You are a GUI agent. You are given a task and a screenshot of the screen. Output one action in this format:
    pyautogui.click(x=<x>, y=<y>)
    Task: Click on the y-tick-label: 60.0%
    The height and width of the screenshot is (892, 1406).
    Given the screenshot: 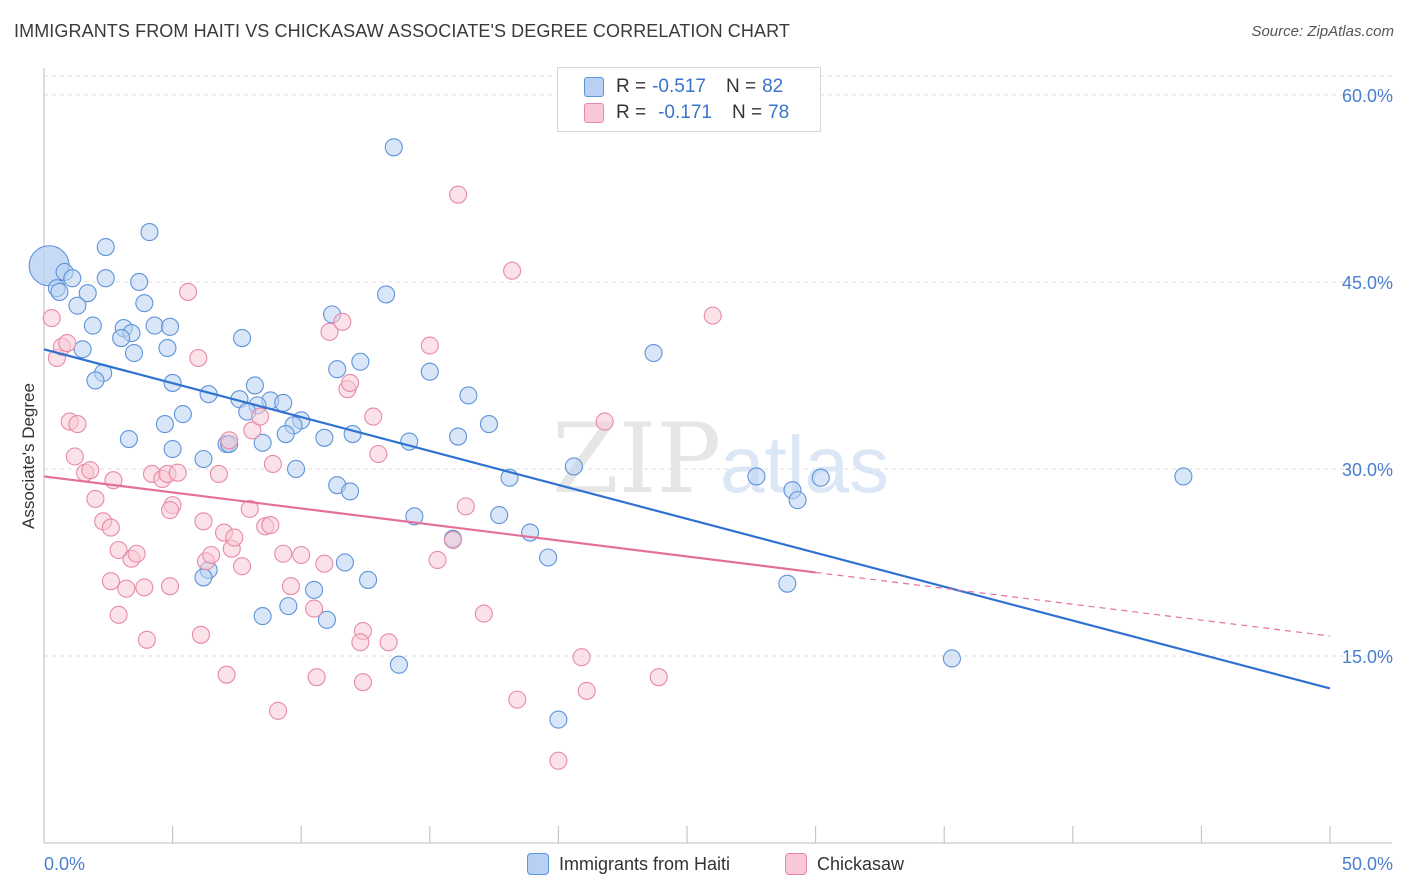 What is the action you would take?
    pyautogui.click(x=1367, y=96)
    